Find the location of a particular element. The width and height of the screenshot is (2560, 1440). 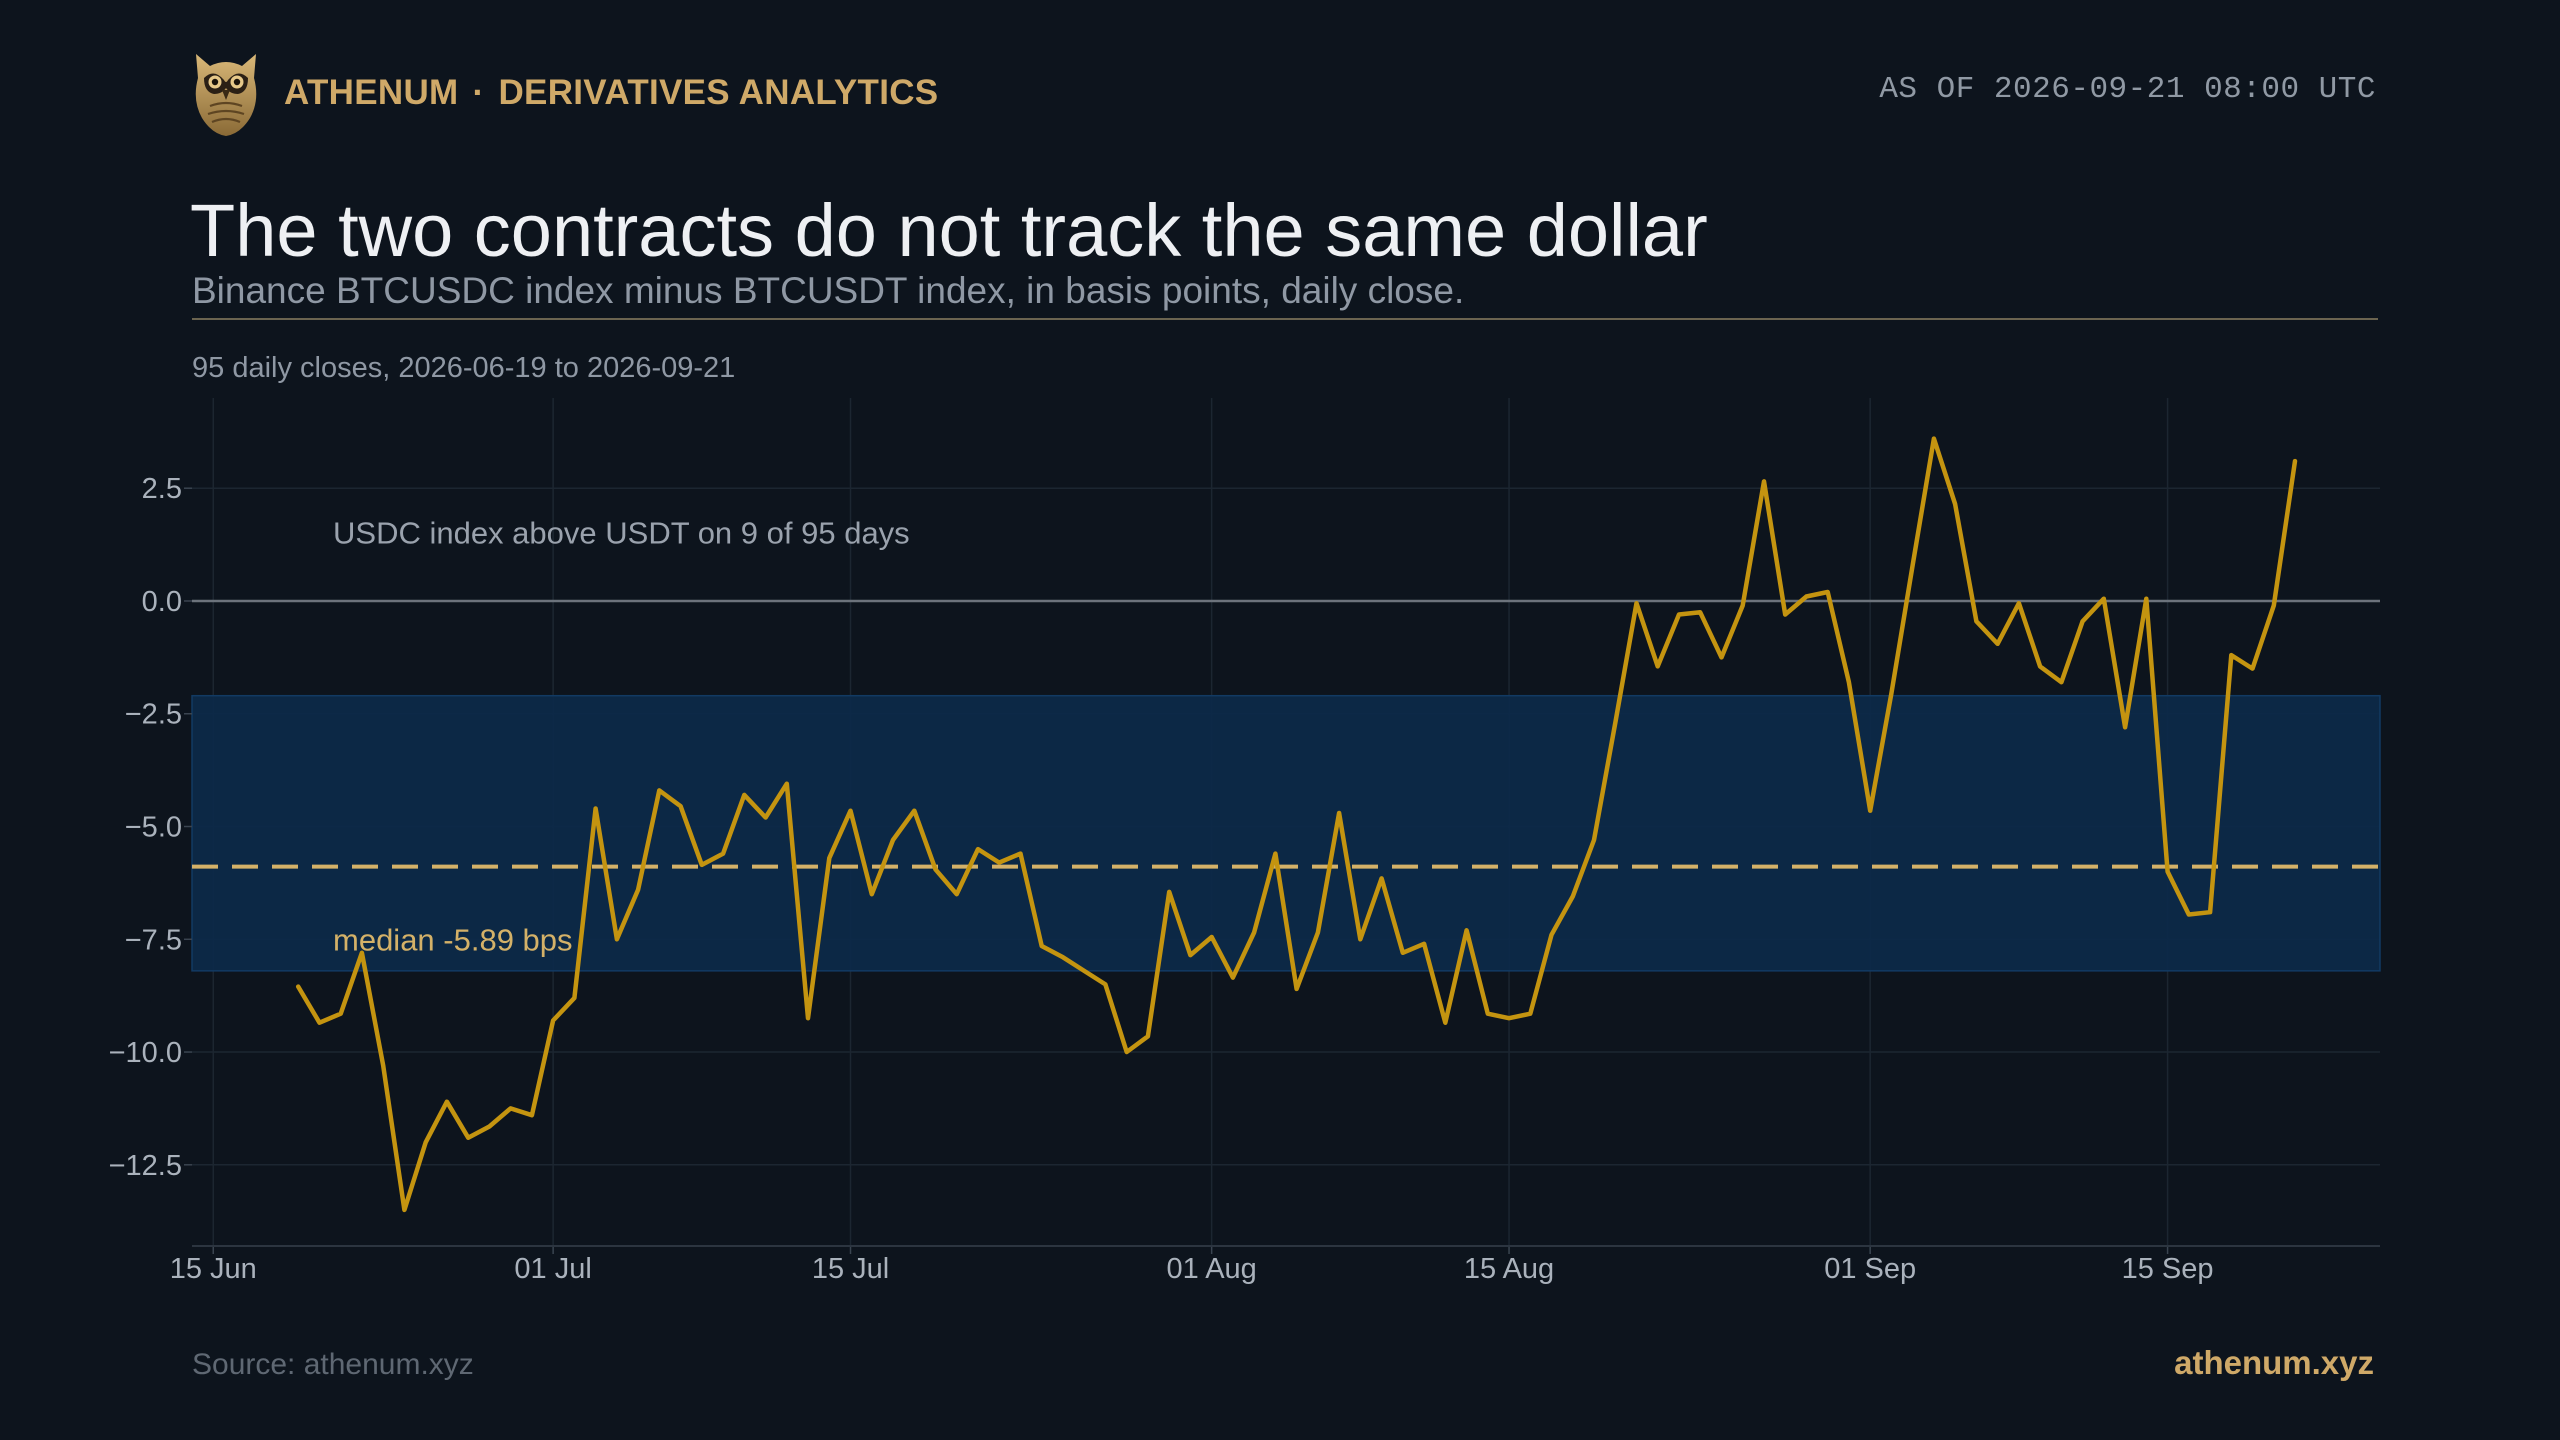

x-tick-label: 01 Sep is located at coordinates (1870, 1269).